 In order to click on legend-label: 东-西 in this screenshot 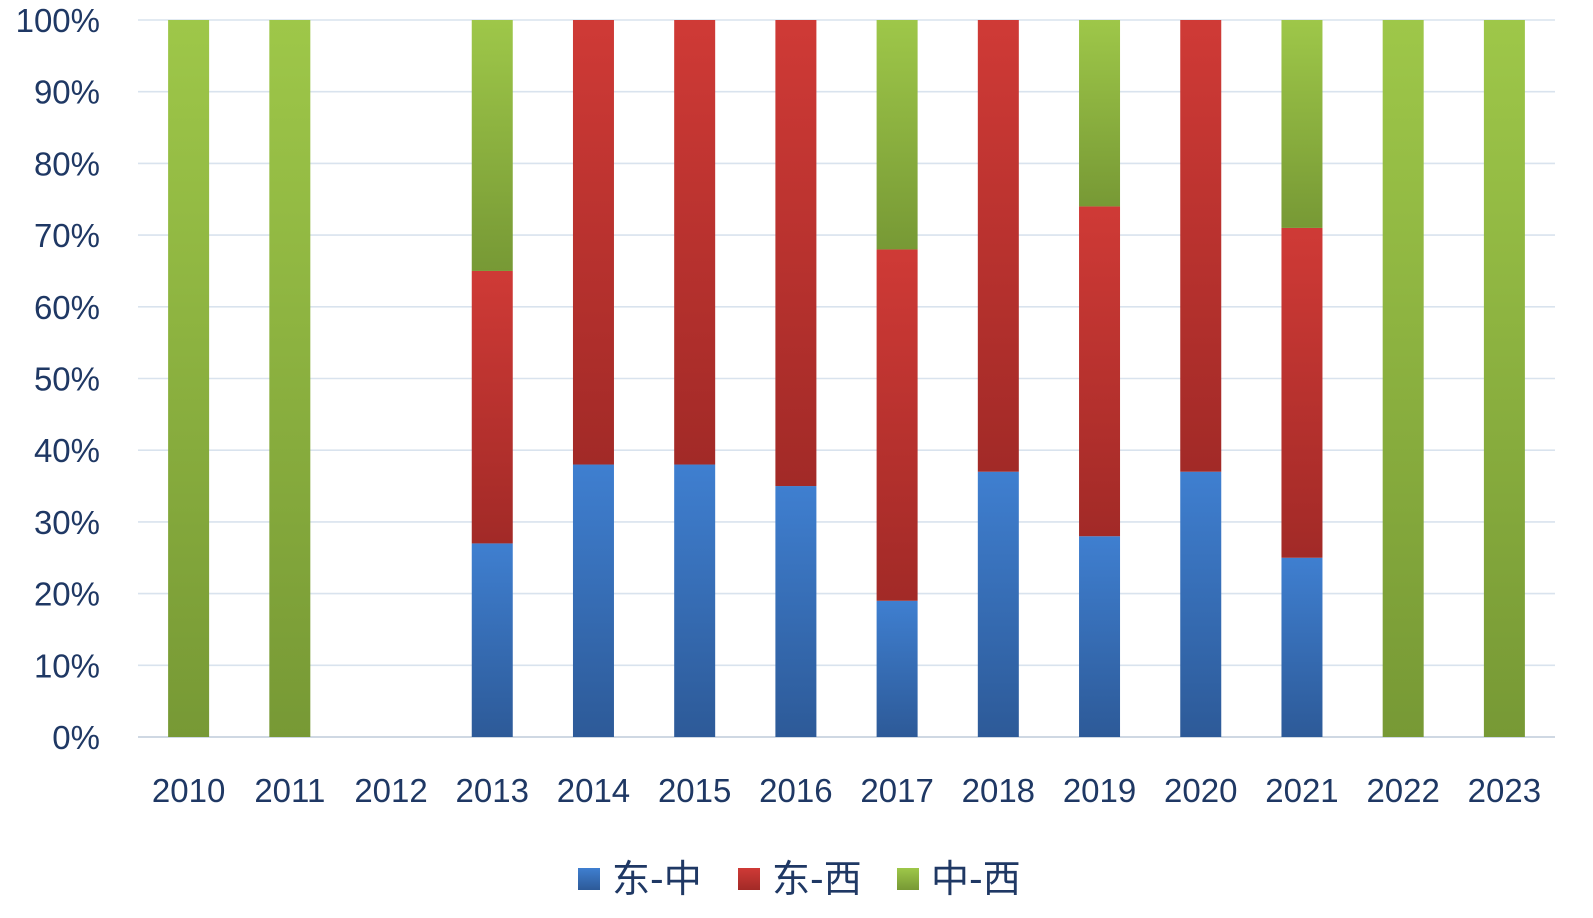, I will do `click(817, 879)`.